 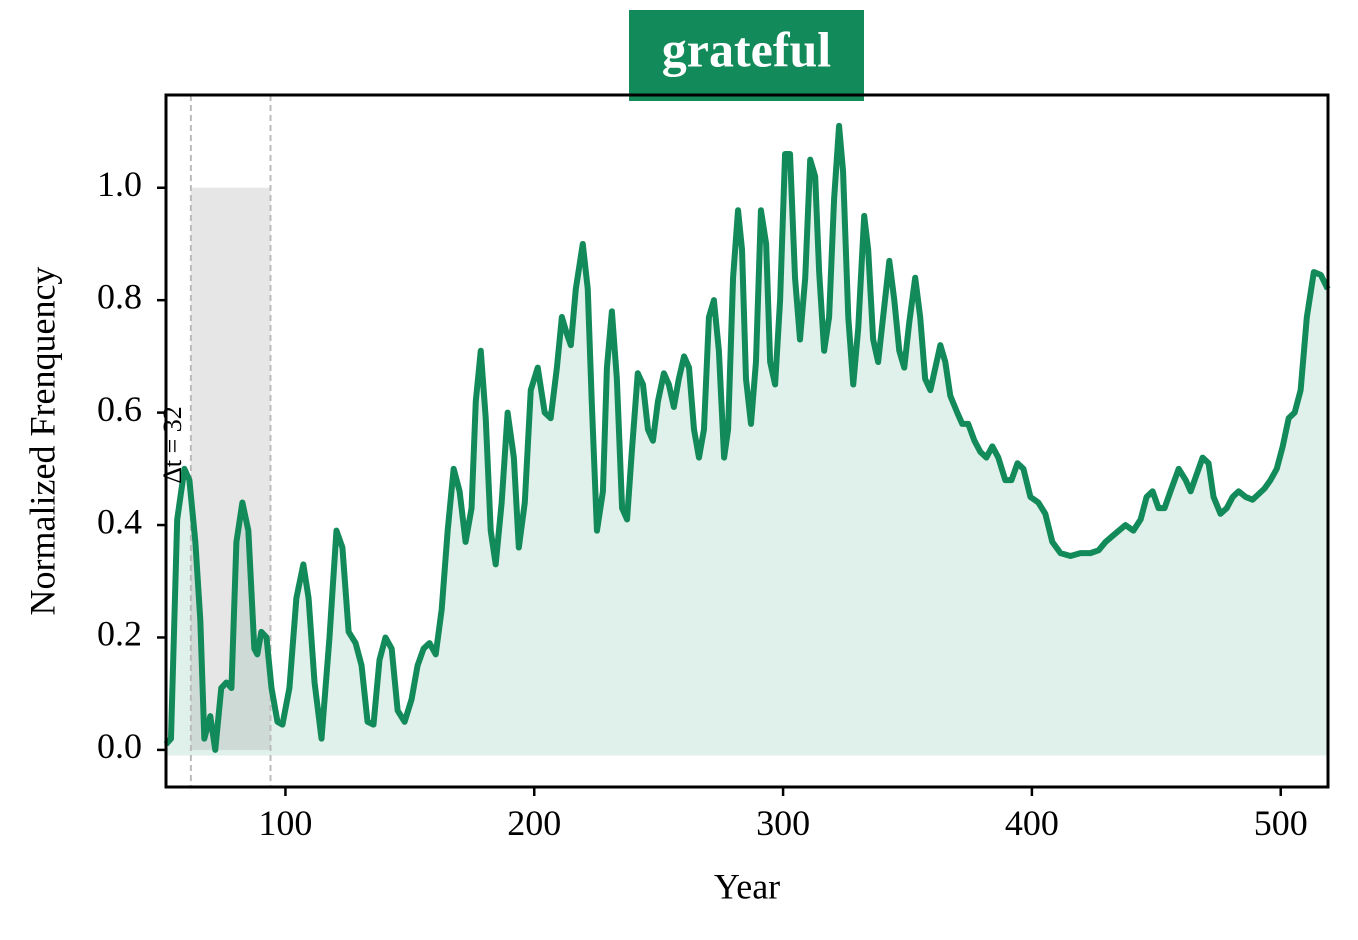 I want to click on y-tick-label: 0.0, so click(x=119, y=746).